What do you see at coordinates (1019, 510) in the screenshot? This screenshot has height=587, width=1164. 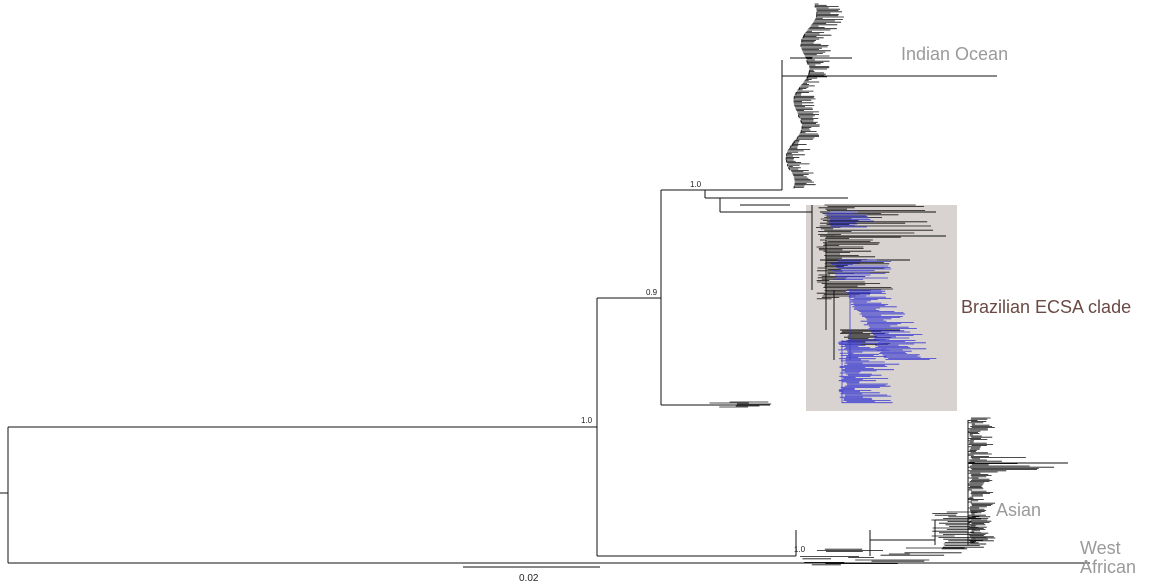 I see `clade-label-asian: Asian` at bounding box center [1019, 510].